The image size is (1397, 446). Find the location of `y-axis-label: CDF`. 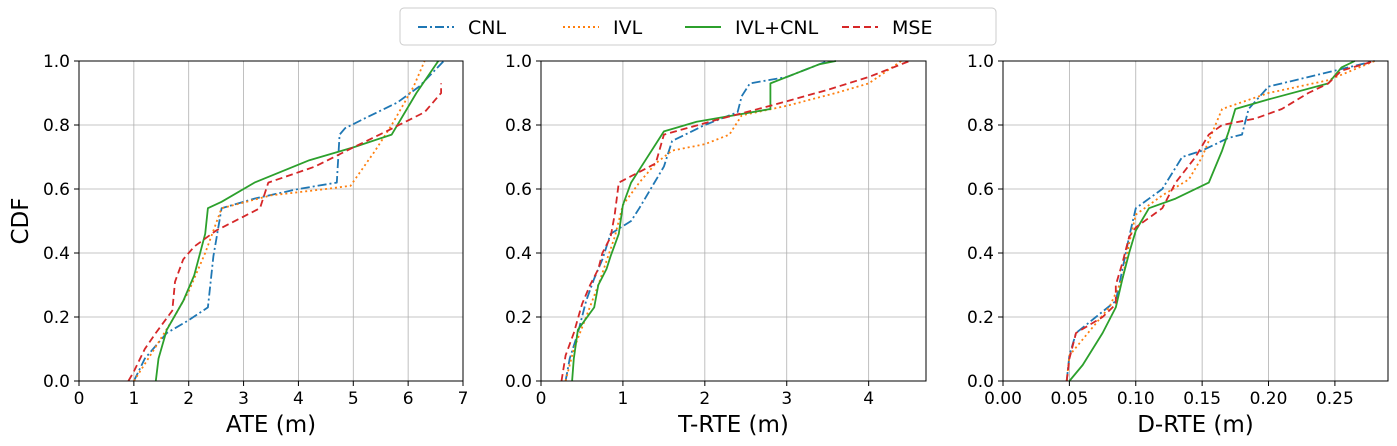

y-axis-label: CDF is located at coordinates (21, 221).